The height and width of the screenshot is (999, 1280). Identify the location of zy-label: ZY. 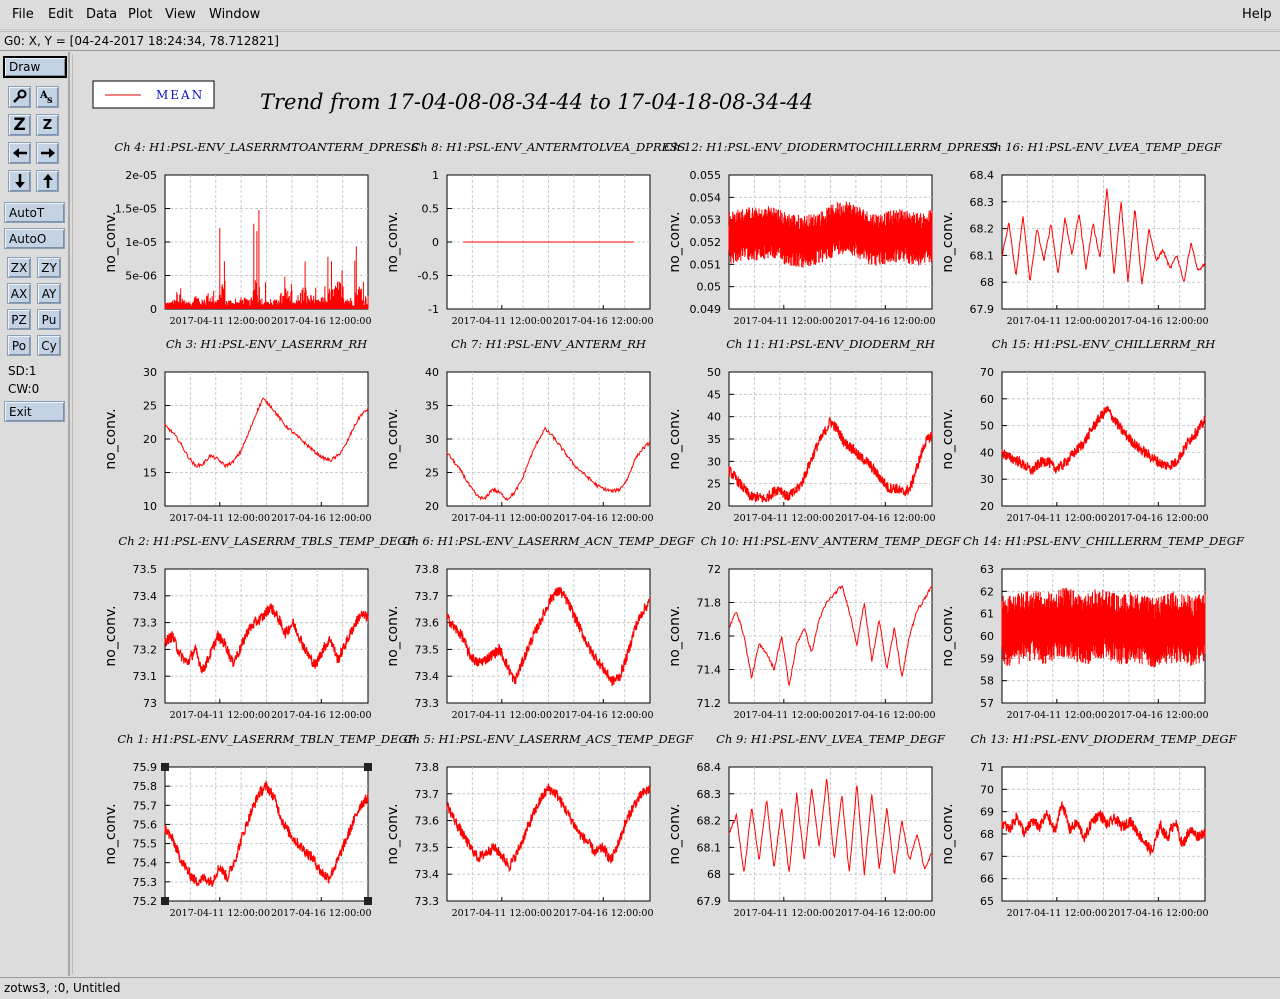
(49, 267).